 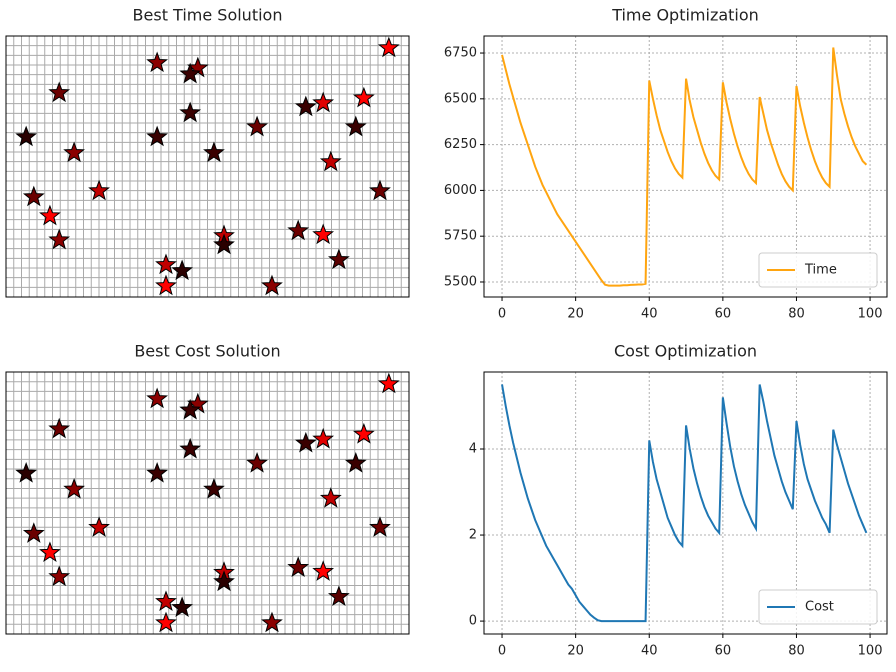 I want to click on y-tick-label: 2, so click(x=473, y=535).